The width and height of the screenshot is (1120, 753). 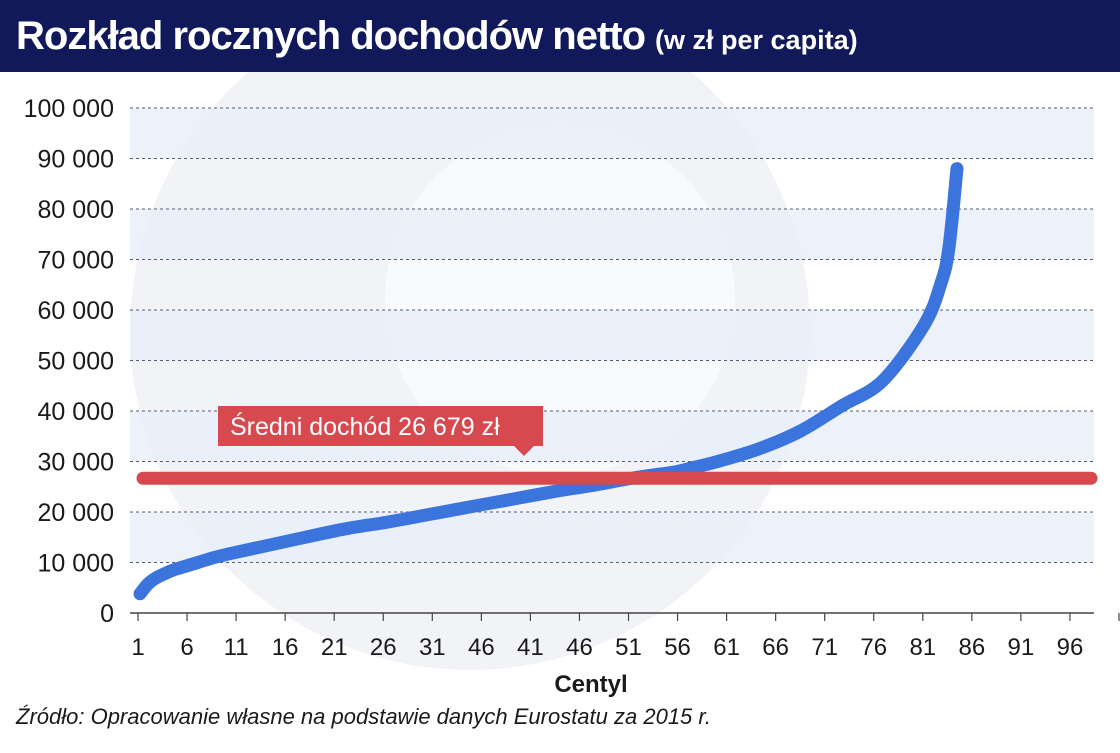 What do you see at coordinates (107, 614) in the screenshot?
I see `y-tick-label: 0` at bounding box center [107, 614].